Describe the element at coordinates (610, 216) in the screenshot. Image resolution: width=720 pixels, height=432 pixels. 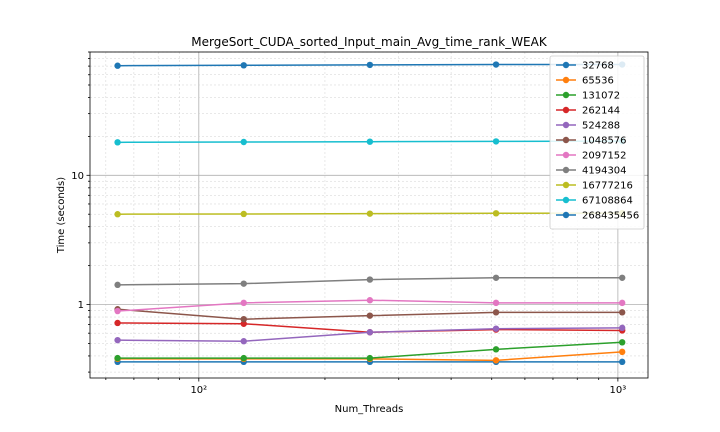
I see `legend-label: 268435456` at that location.